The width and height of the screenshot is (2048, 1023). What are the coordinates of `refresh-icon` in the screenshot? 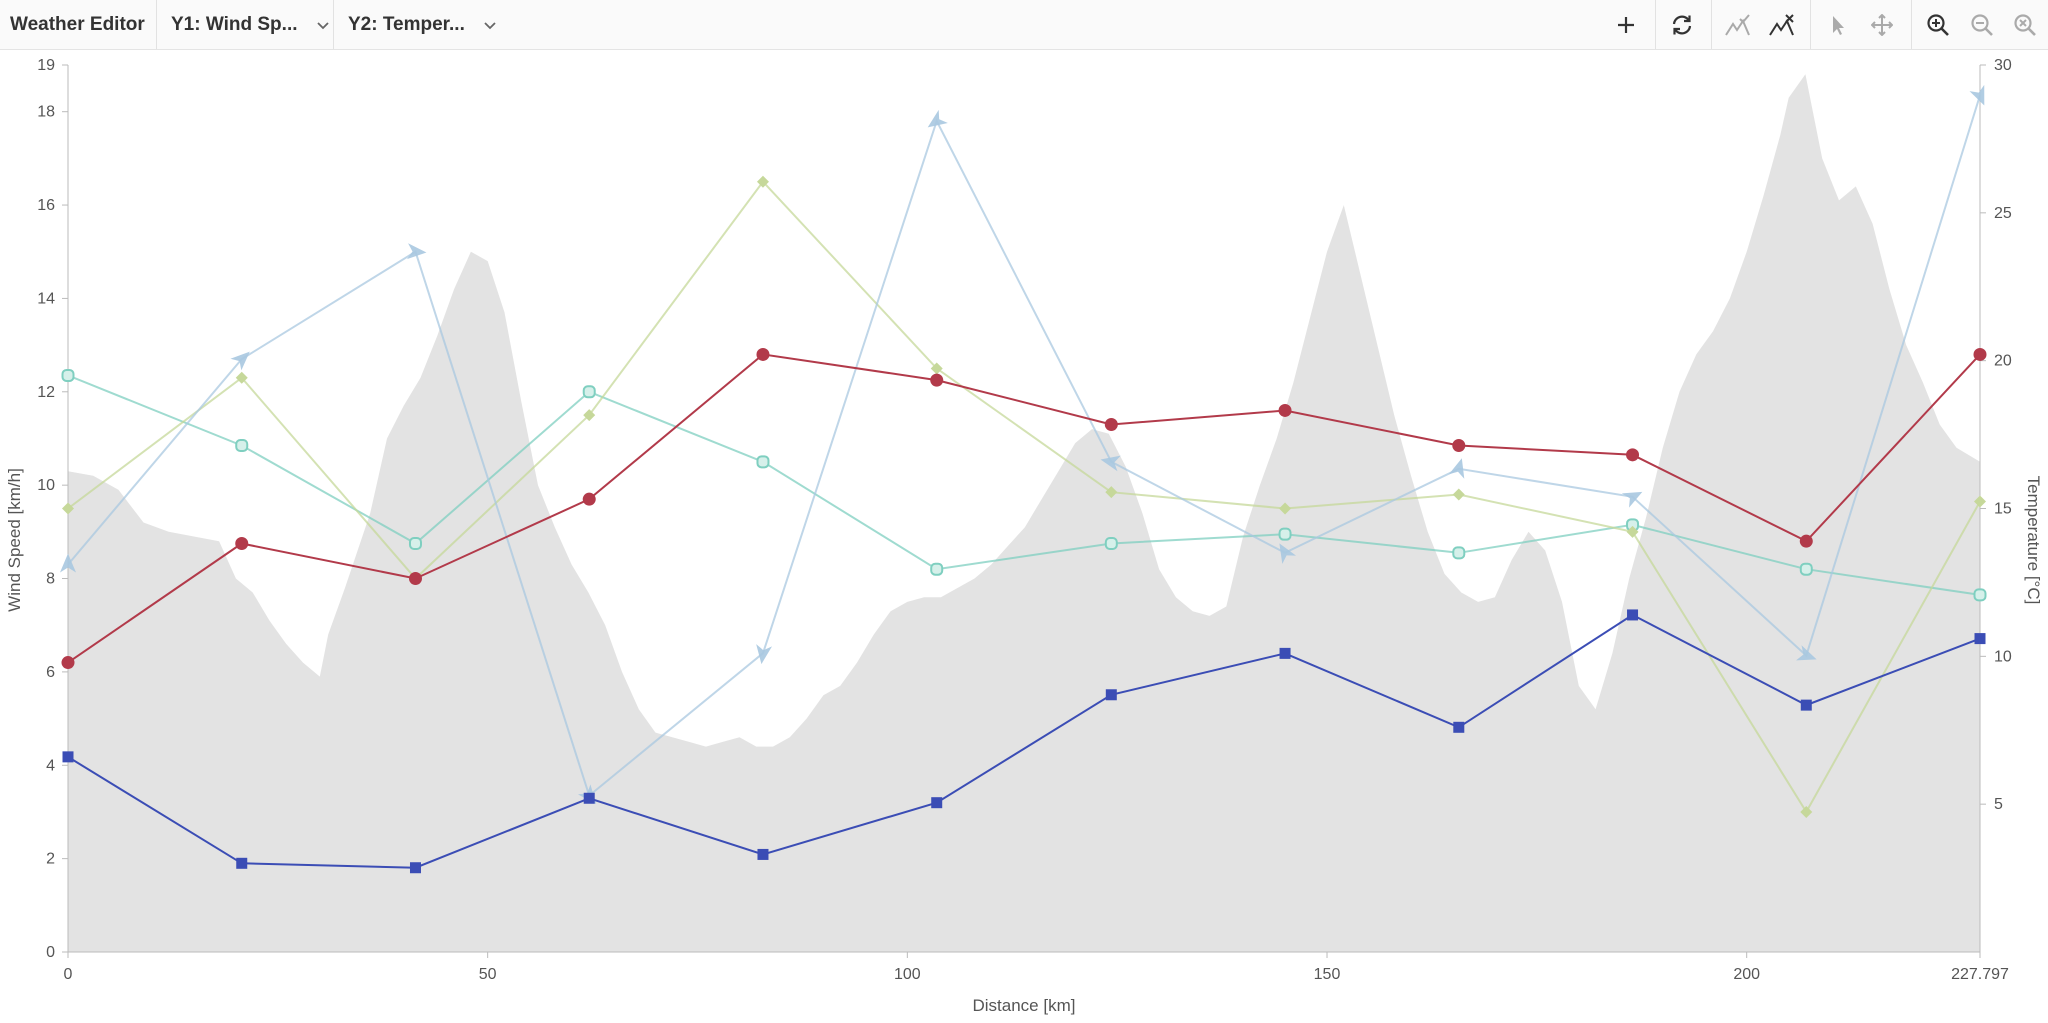 It's located at (1682, 25).